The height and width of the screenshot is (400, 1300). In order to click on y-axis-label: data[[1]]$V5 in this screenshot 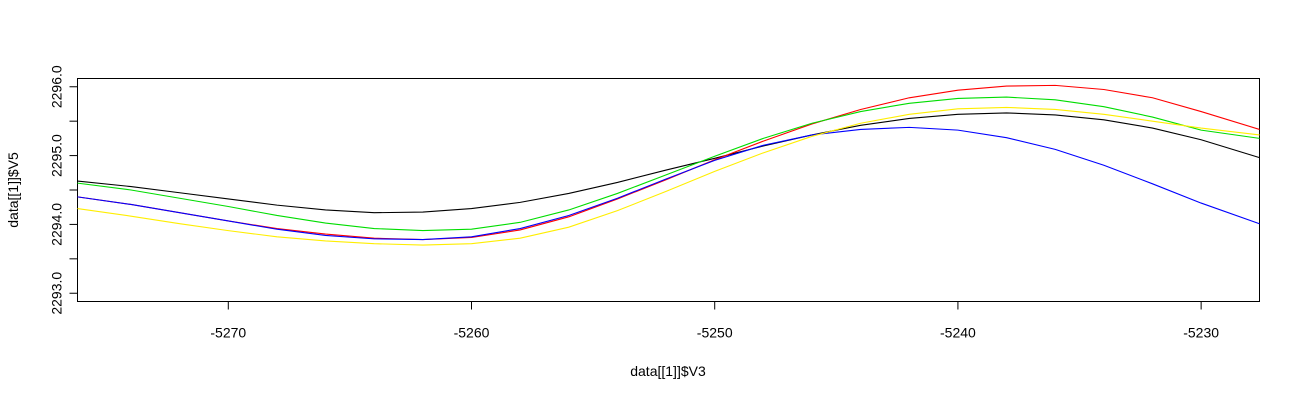, I will do `click(13, 190)`.